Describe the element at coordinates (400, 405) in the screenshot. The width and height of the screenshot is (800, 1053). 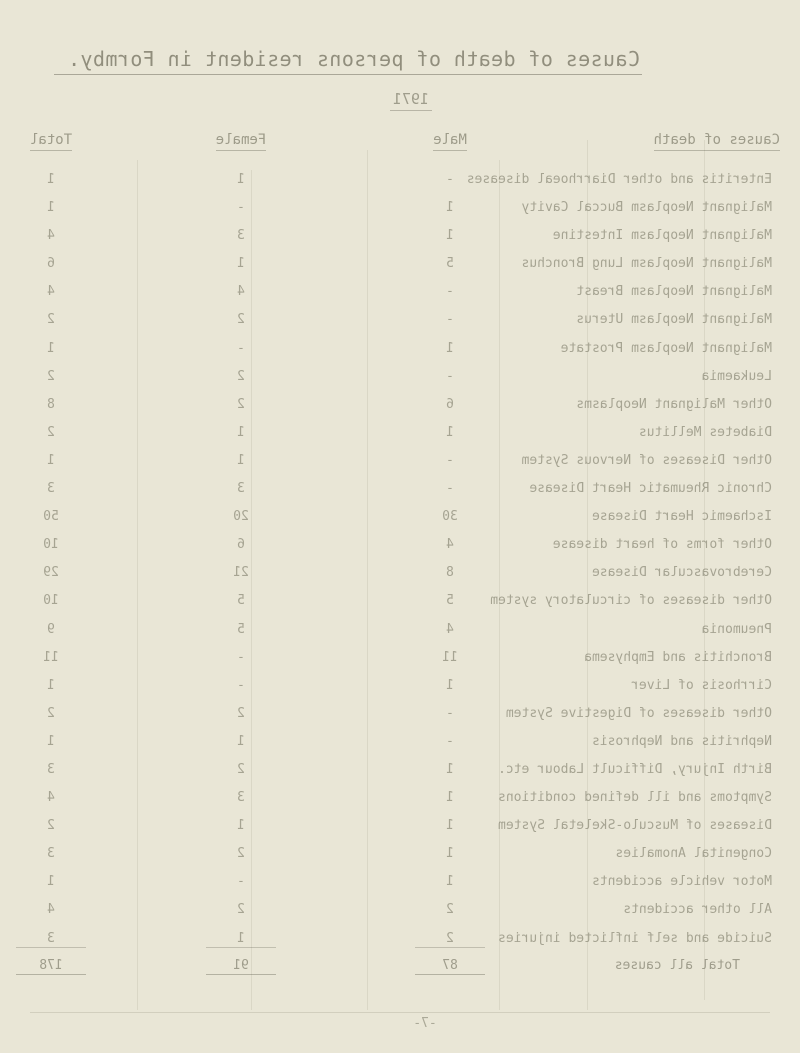
I see `table-row: Other Malignant Neoplasms 6 2 8` at that location.